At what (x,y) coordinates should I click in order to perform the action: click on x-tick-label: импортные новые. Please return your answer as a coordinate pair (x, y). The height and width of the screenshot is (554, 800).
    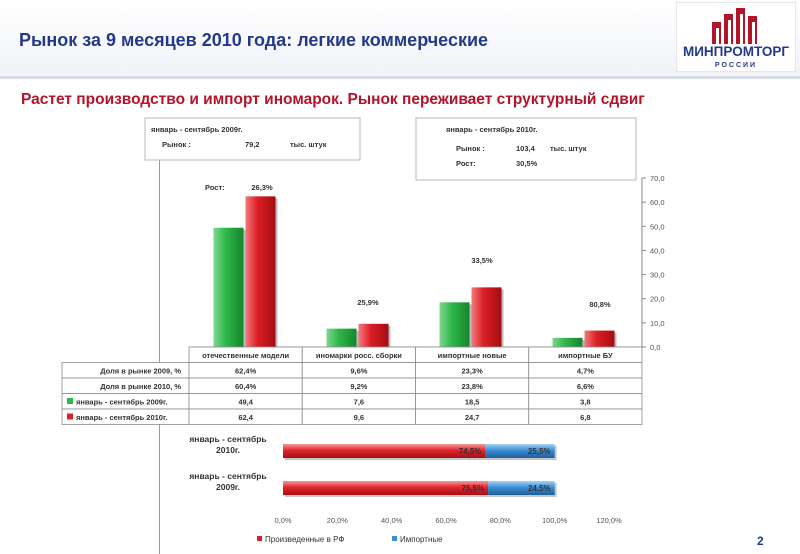
    Looking at the image, I should click on (472, 355).